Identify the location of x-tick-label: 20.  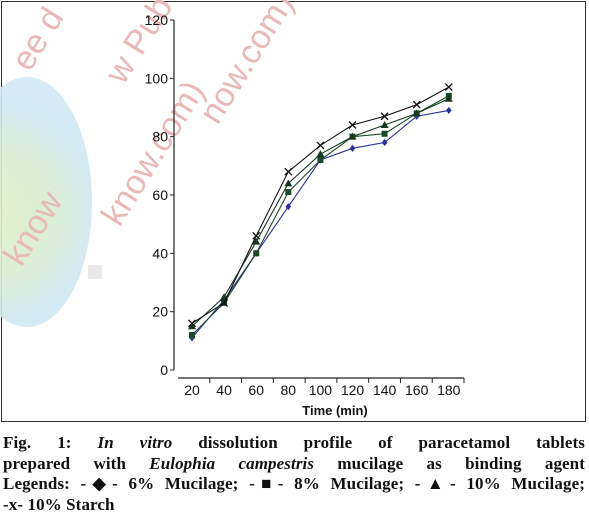
(192, 390).